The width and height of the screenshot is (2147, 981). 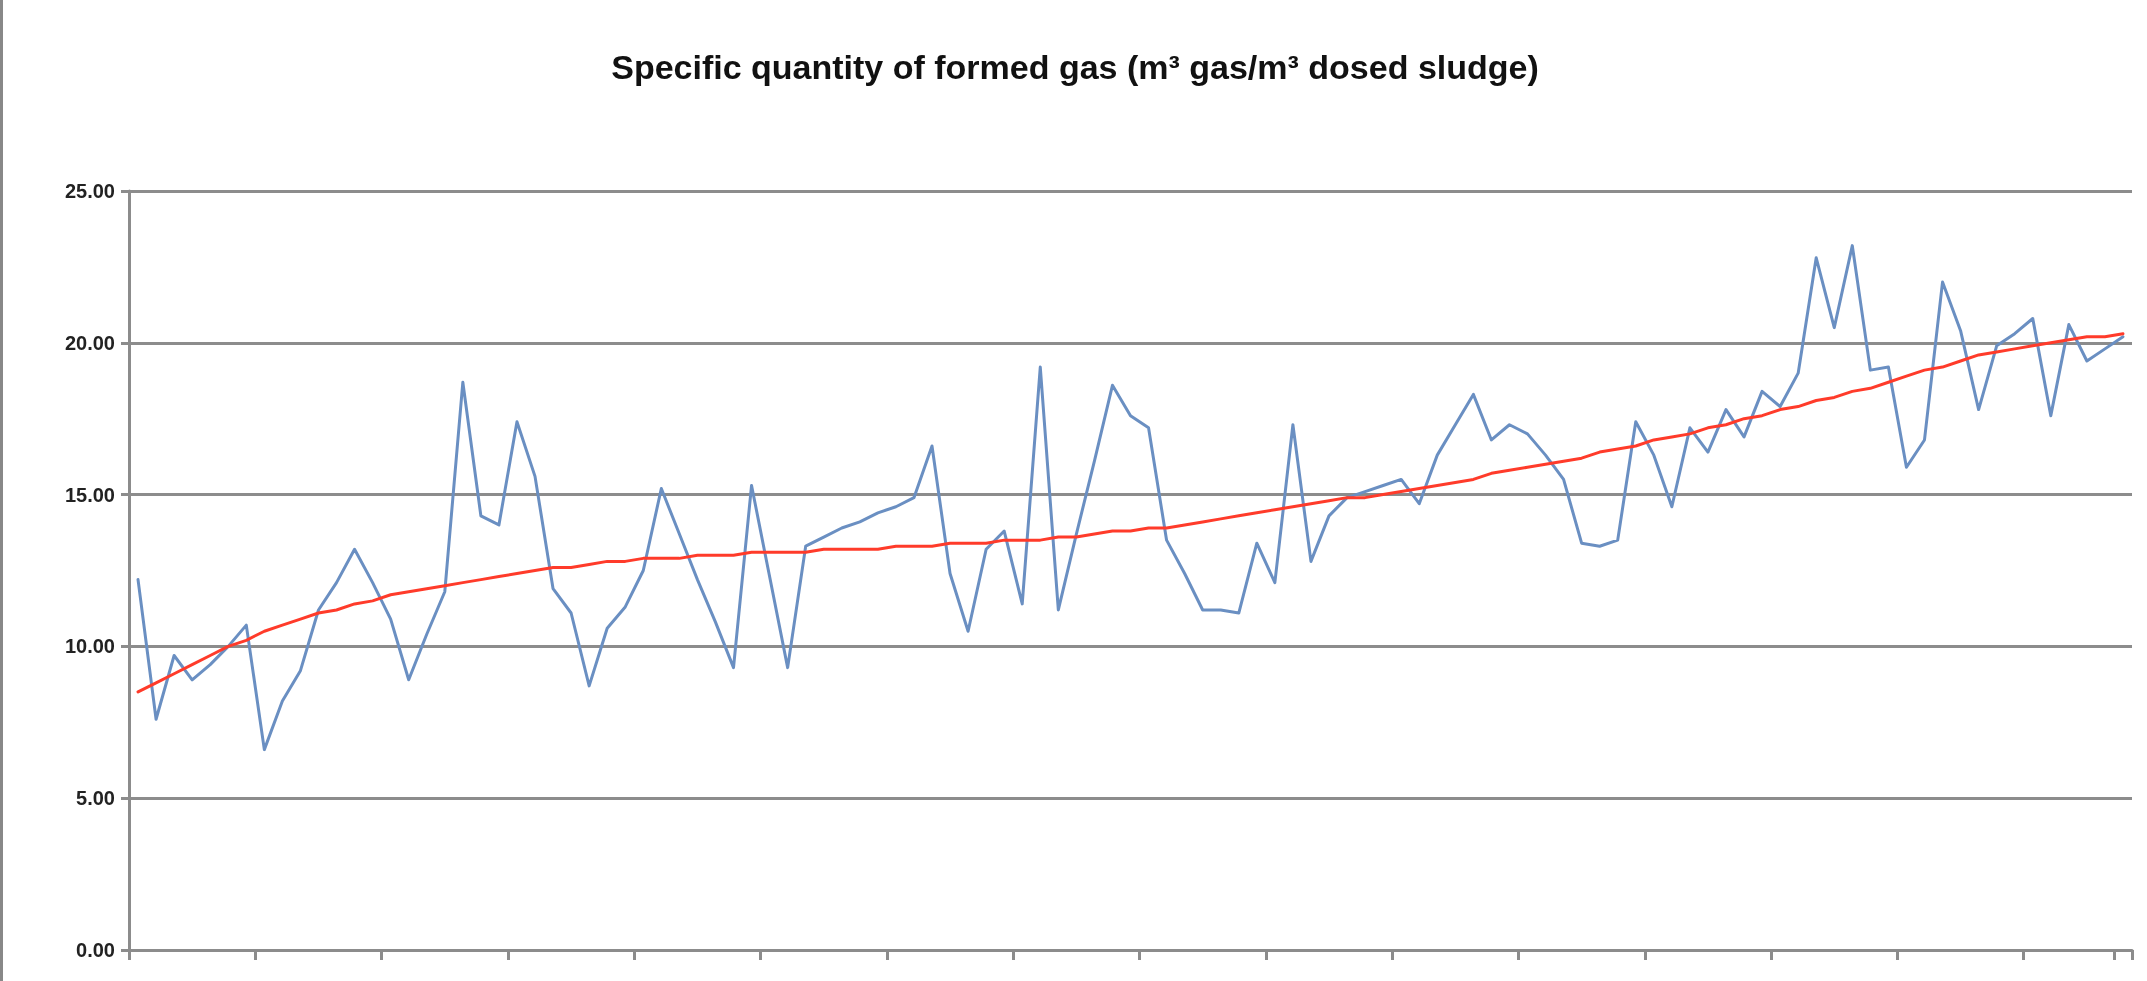 What do you see at coordinates (89, 494) in the screenshot?
I see `y-tick-label: 15.00` at bounding box center [89, 494].